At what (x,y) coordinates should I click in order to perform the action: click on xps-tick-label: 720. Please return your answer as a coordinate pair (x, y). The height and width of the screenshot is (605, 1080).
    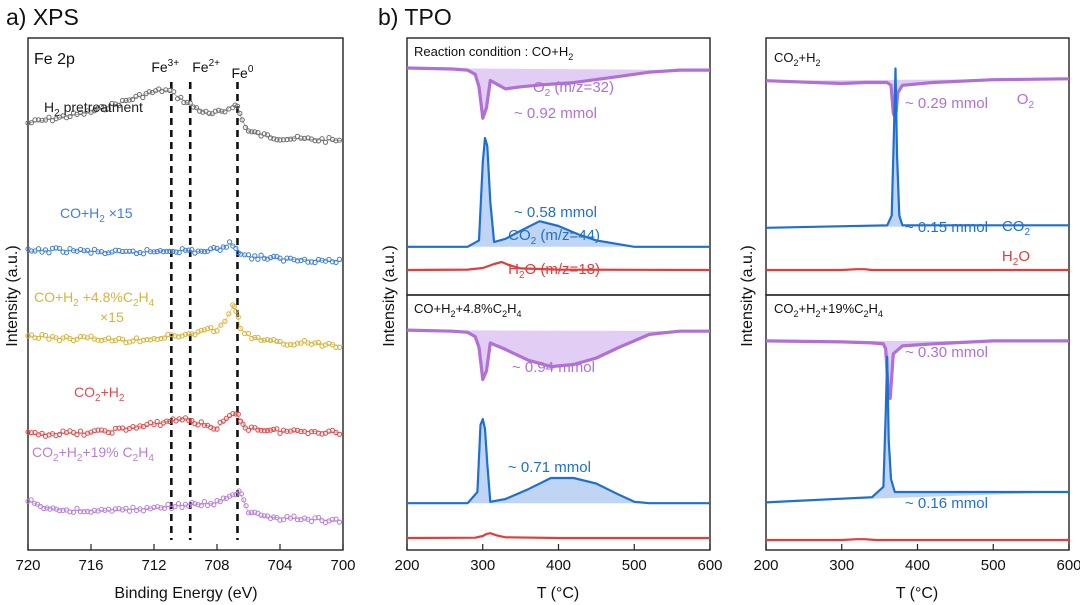
    Looking at the image, I should click on (27, 565).